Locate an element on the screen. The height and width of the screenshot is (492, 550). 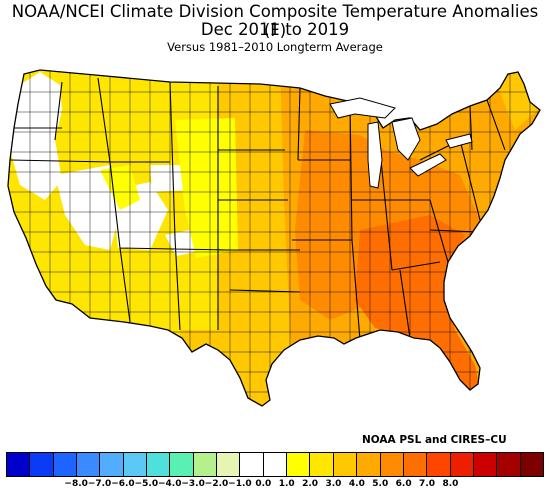
legend-tick-label: −4.0 is located at coordinates (169, 484).